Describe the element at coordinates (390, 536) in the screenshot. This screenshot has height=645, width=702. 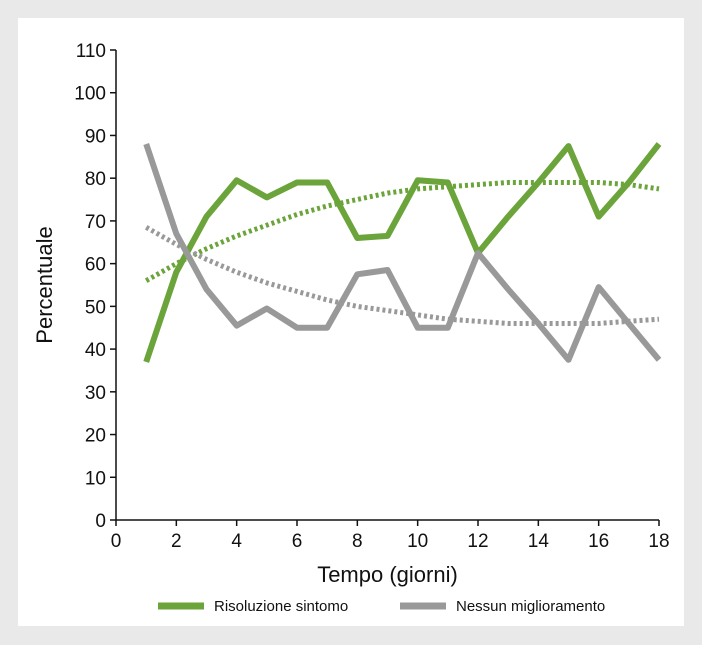
I see `x-ticks: 0 2 4 6 8 10 12 14 16 18` at that location.